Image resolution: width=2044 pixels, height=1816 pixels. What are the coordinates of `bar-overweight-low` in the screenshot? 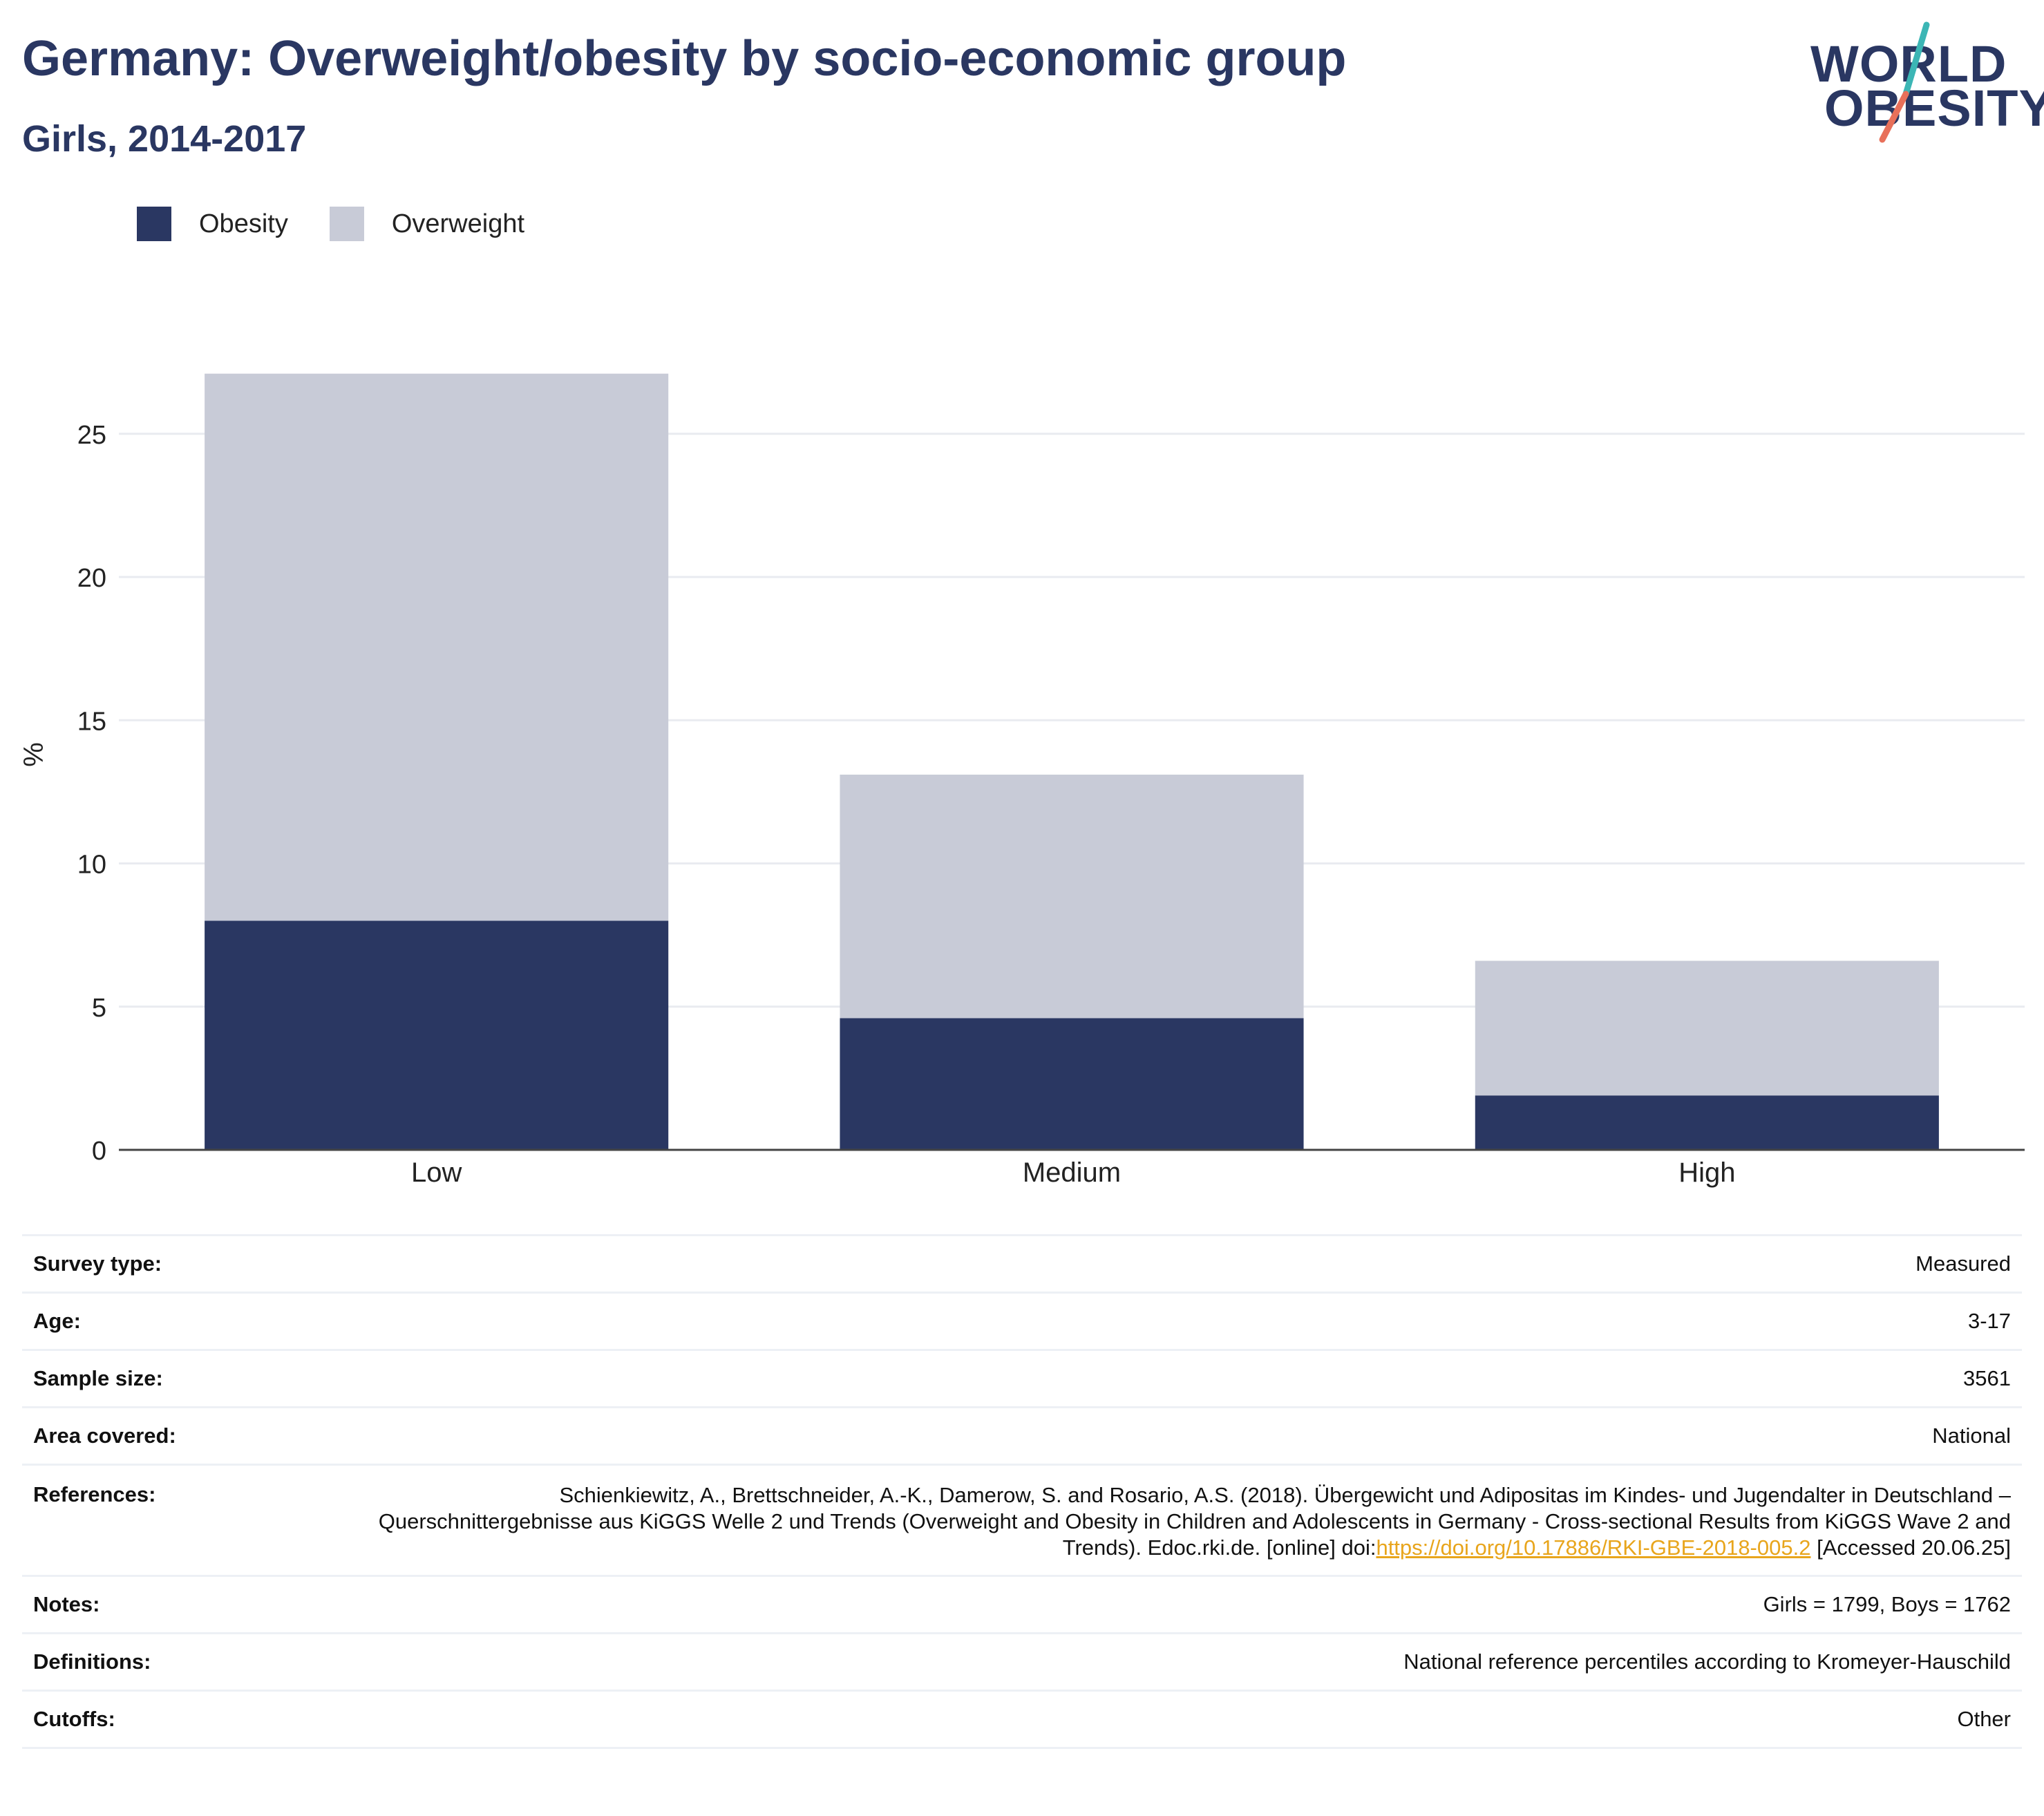 It's located at (437, 647).